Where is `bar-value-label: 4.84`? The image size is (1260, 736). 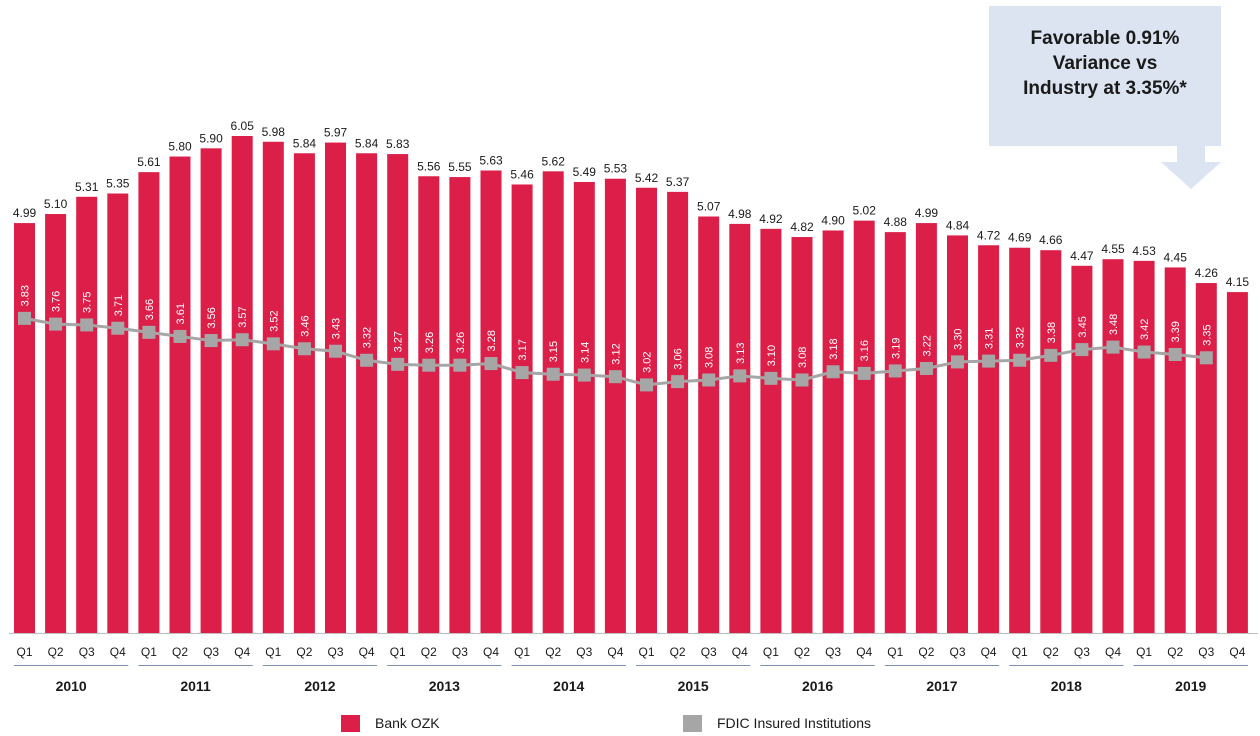 bar-value-label: 4.84 is located at coordinates (958, 225).